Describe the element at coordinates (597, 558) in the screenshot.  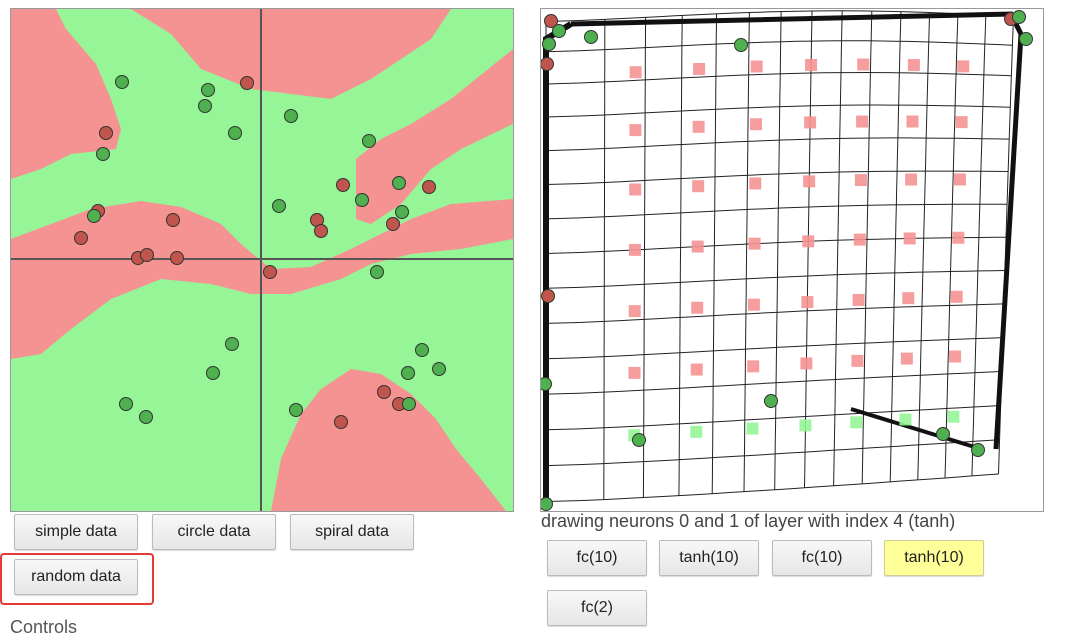
I see `layer-button-0: fc(10)` at that location.